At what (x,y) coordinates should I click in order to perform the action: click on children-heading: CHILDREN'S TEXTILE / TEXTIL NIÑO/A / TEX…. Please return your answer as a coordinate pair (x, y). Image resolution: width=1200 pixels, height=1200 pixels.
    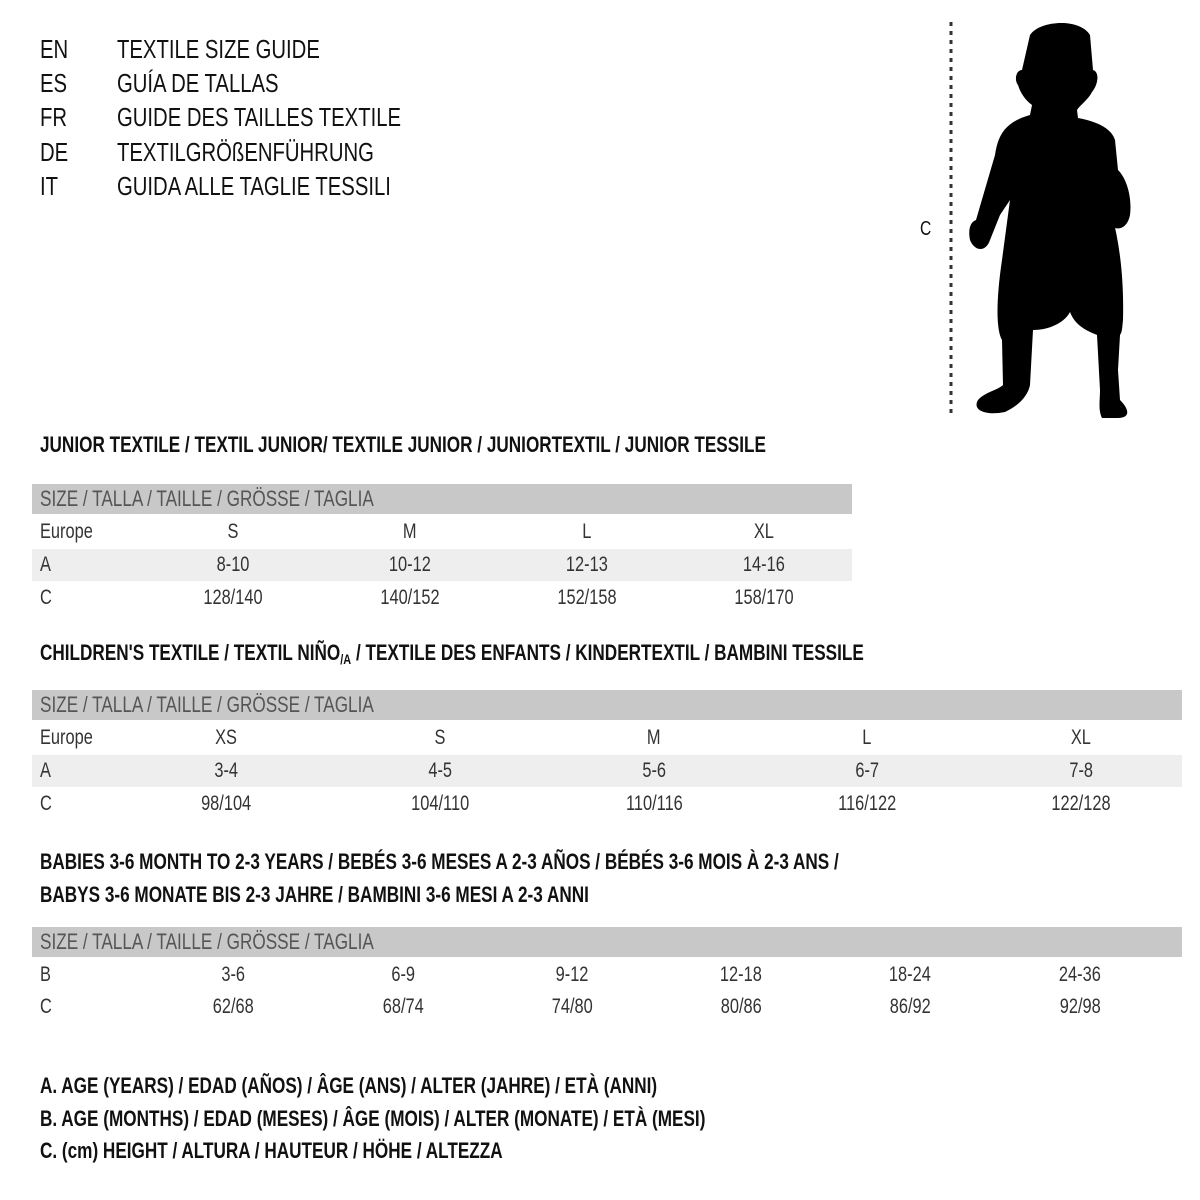
    Looking at the image, I should click on (568, 653).